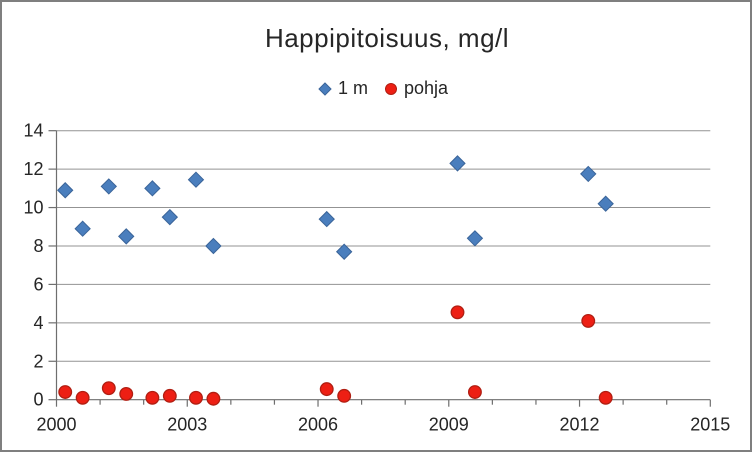  Describe the element at coordinates (56, 425) in the screenshot. I see `x-tick-label: 2000` at that location.